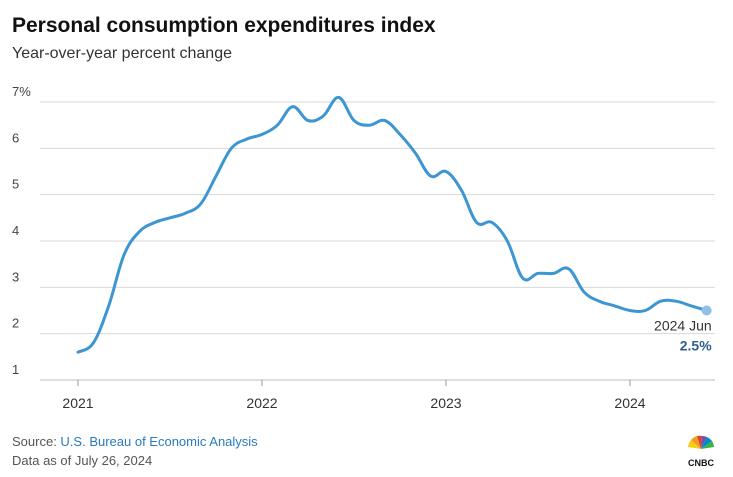 This screenshot has width=733, height=477. What do you see at coordinates (354, 395) in the screenshot?
I see `x-axis-ticks: 2021 2022 2023 2024` at bounding box center [354, 395].